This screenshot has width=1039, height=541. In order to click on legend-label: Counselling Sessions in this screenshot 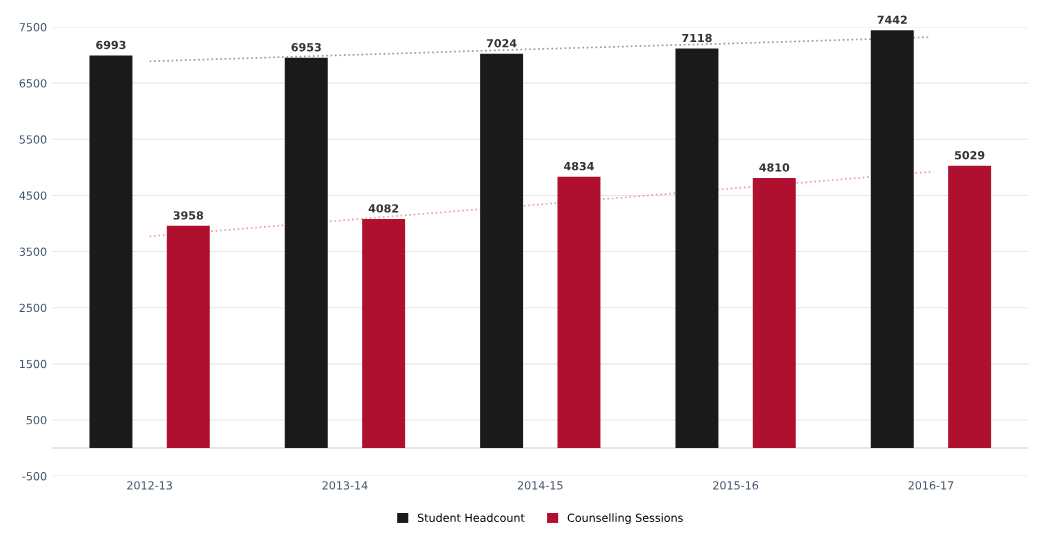, I will do `click(625, 519)`.